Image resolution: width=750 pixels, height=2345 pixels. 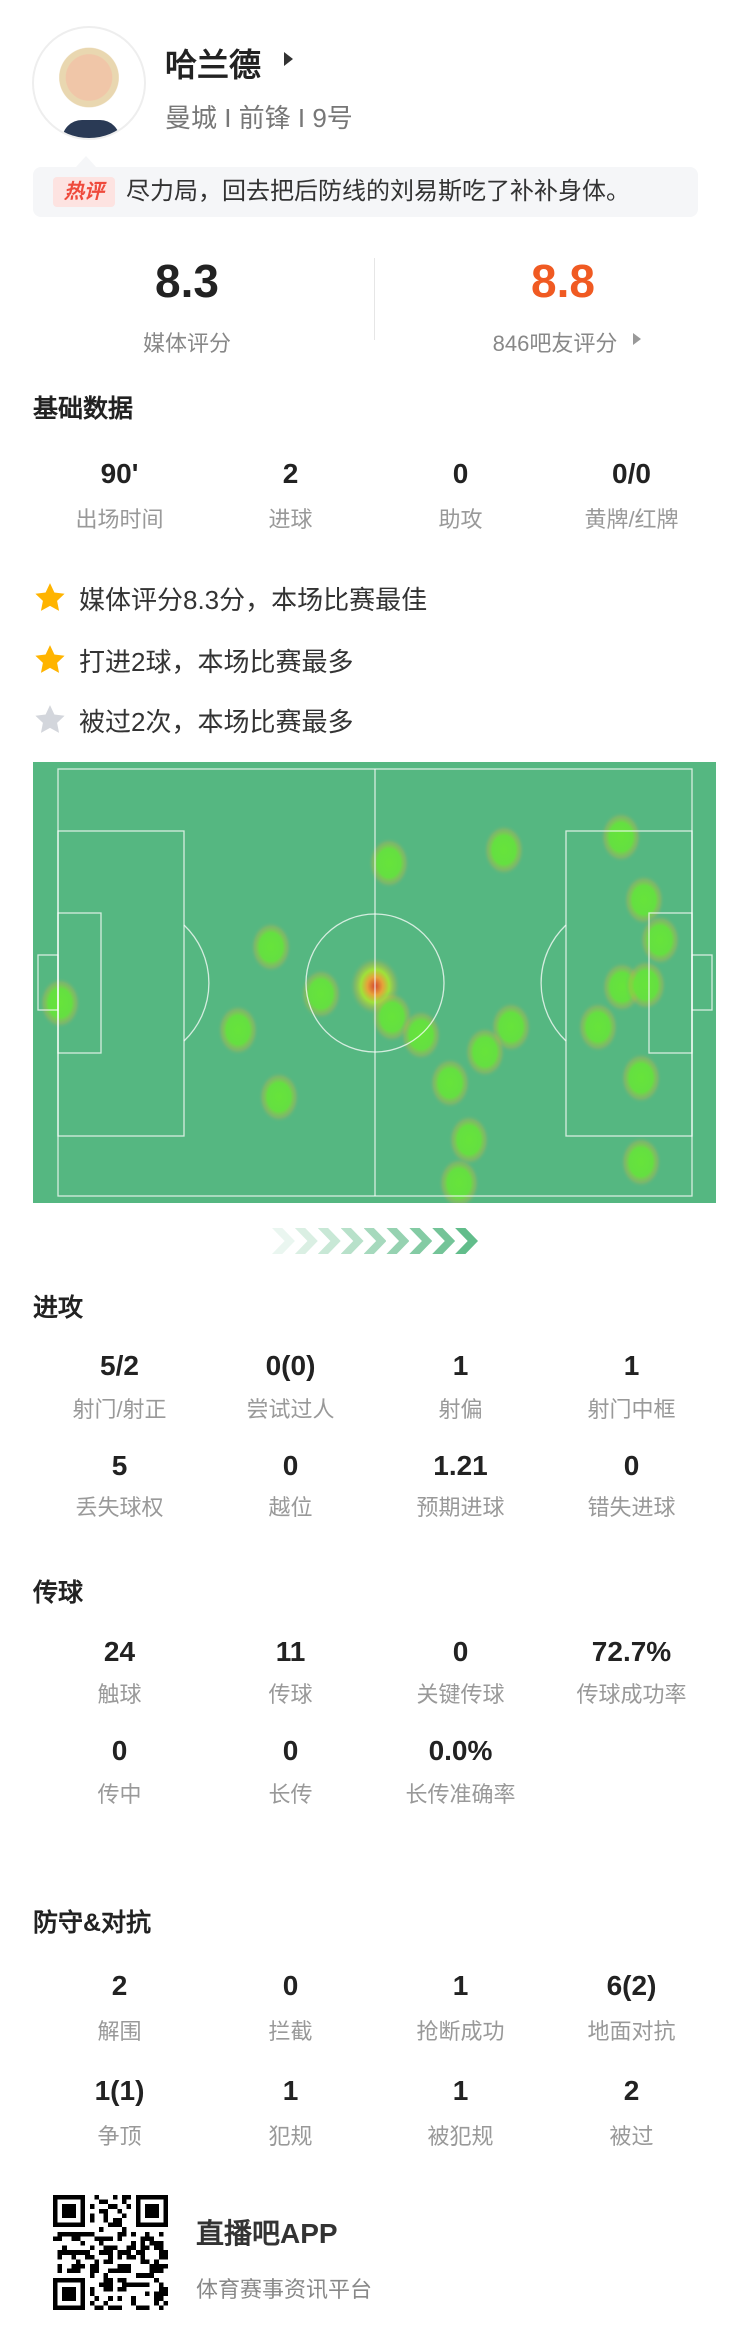 I want to click on stat-label: 错失进球, so click(x=631, y=1507).